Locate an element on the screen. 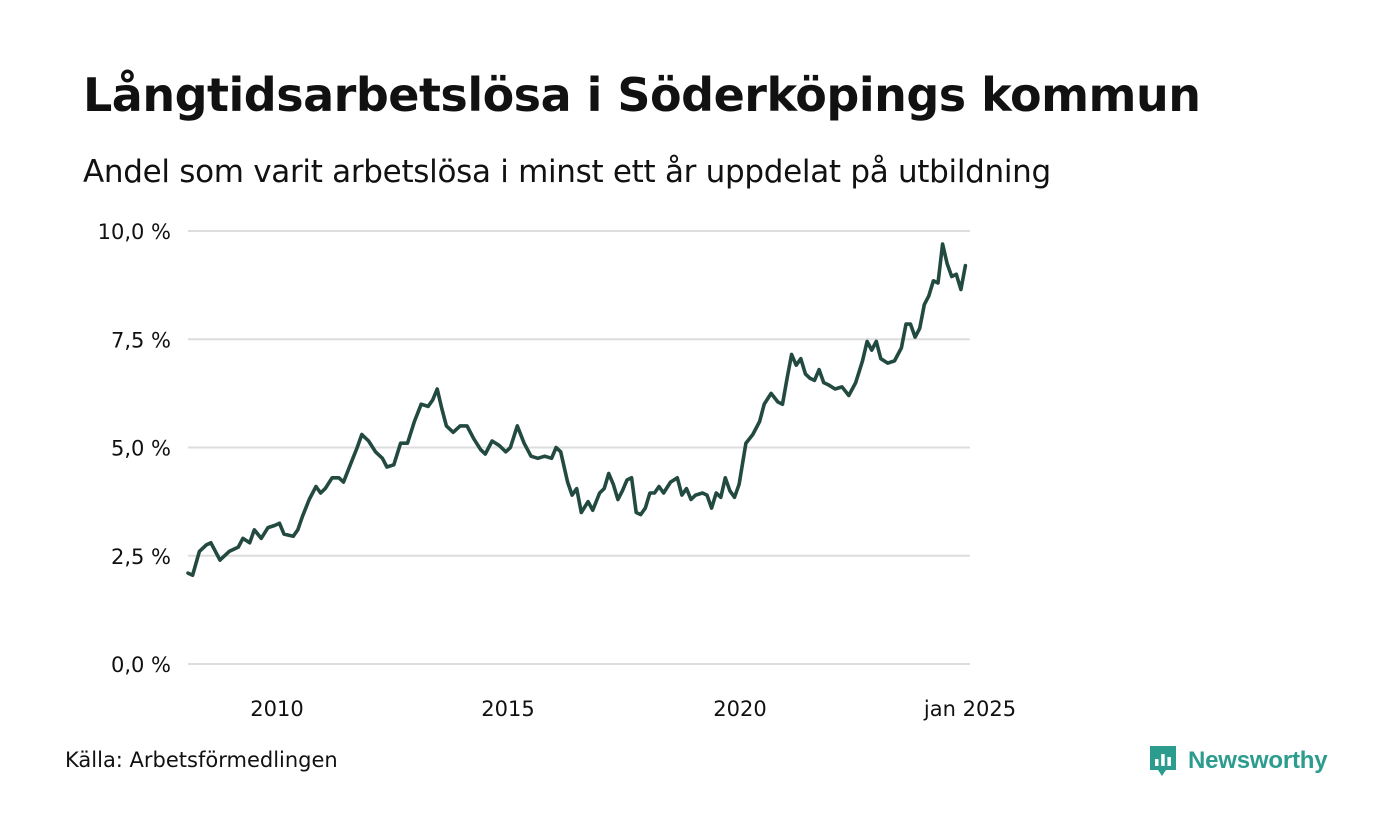 The image size is (1400, 840). y-tick-label: 10,0 % is located at coordinates (134, 232).